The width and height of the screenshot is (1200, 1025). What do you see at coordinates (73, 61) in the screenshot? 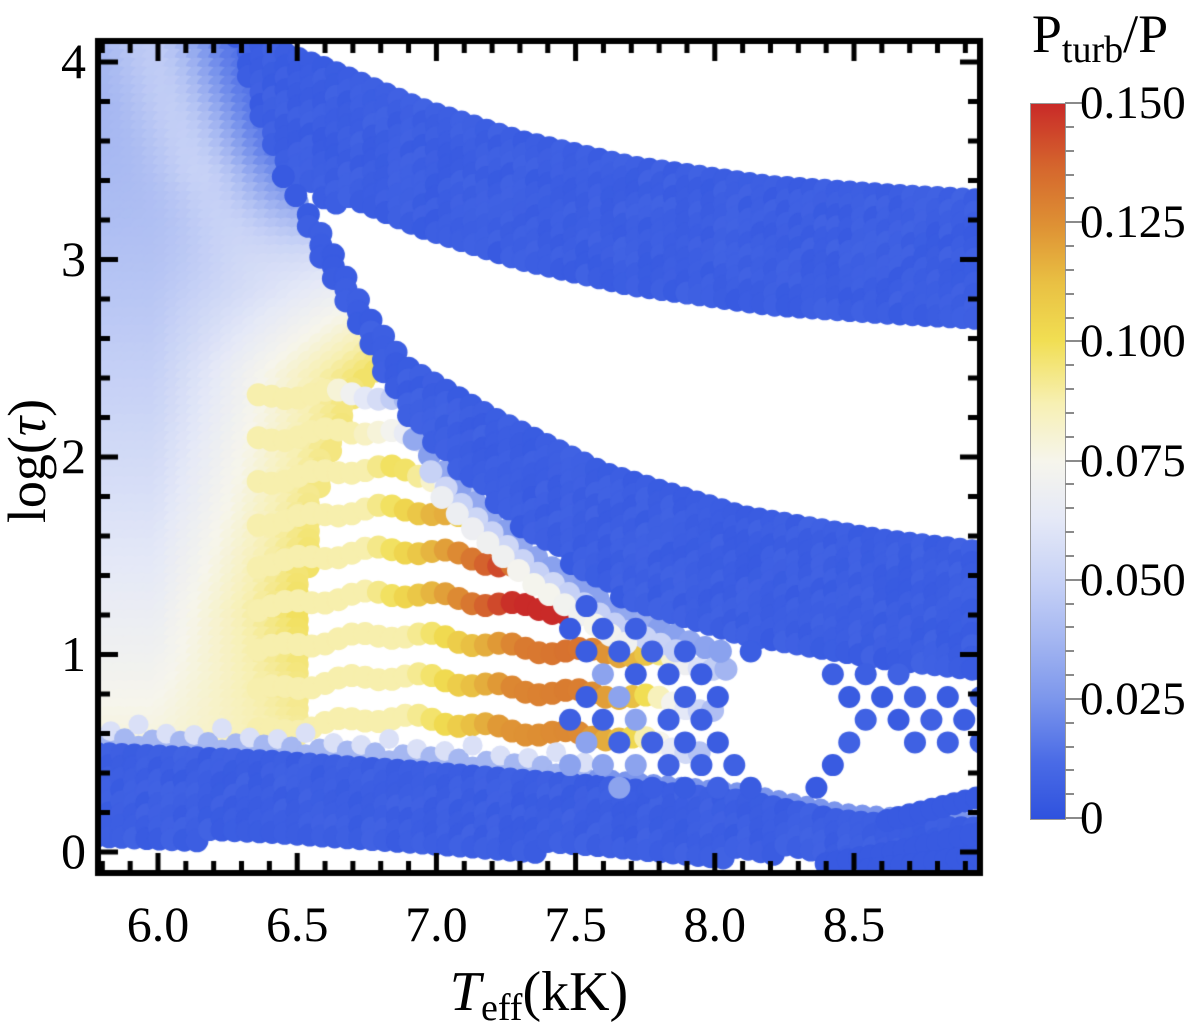
I see `y-tick-label-4: 4` at bounding box center [73, 61].